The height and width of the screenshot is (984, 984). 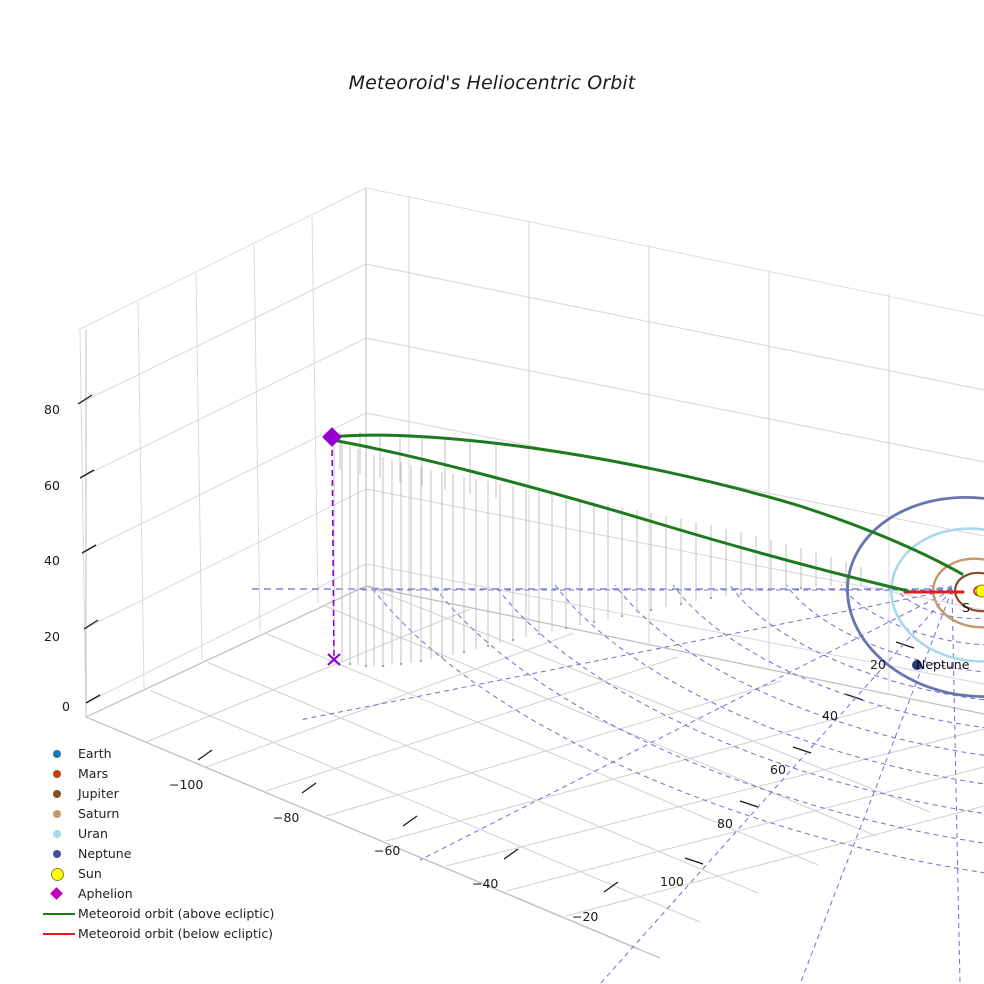 I want to click on saturn-marker-icon, so click(x=59, y=814).